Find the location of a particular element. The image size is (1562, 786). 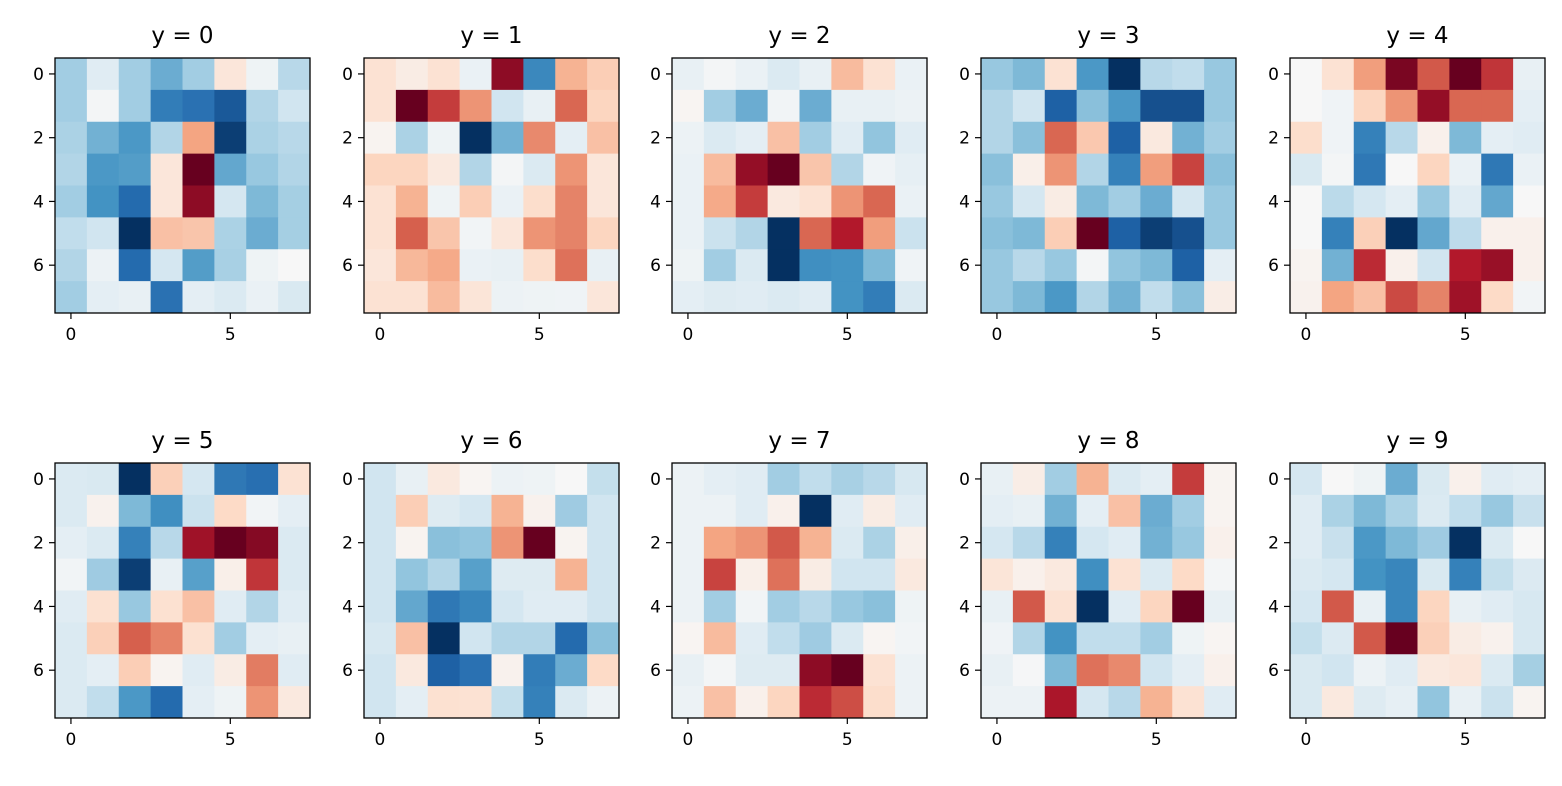

y-tick-label: 2 is located at coordinates (38, 544).